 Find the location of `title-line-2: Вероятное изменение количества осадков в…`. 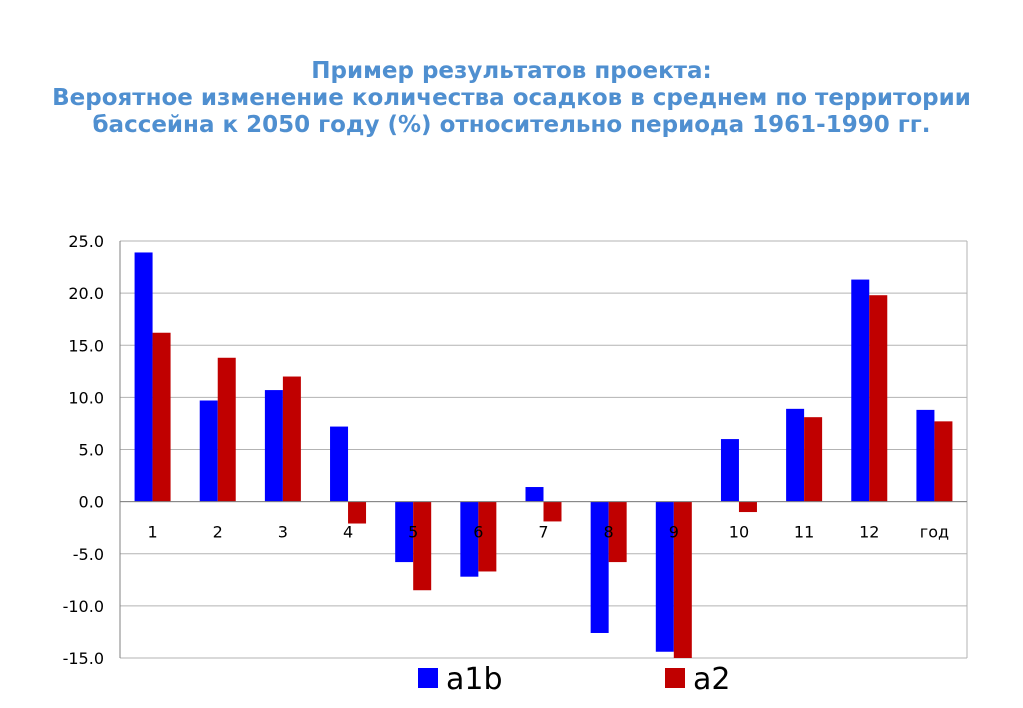

title-line-2: Вероятное изменение количества осадков в… is located at coordinates (511, 98).